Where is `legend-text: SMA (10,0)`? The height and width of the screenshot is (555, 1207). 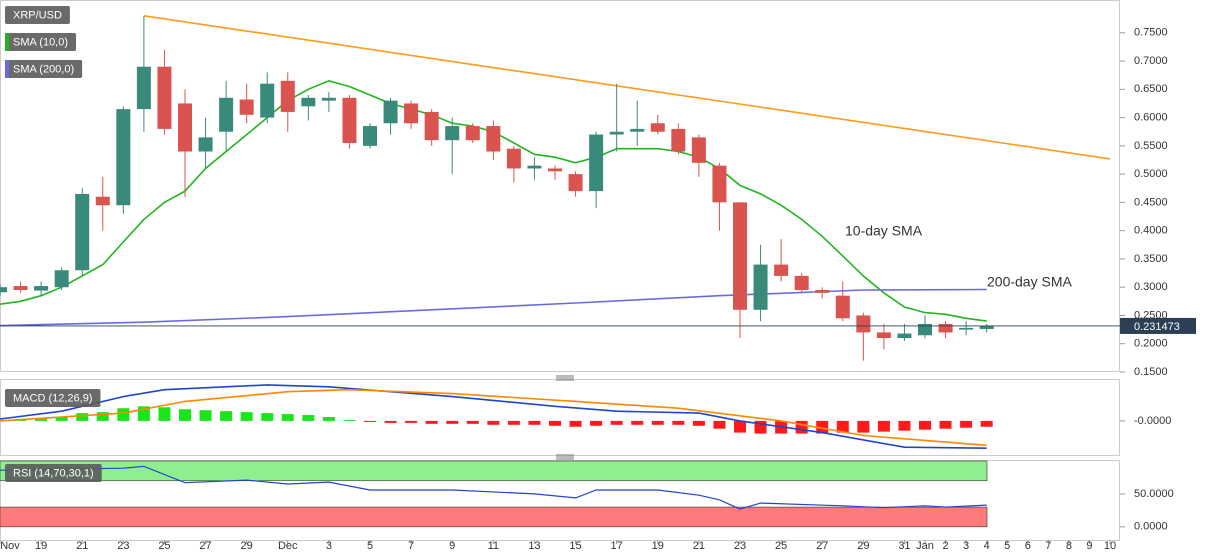 legend-text: SMA (10,0) is located at coordinates (40, 42).